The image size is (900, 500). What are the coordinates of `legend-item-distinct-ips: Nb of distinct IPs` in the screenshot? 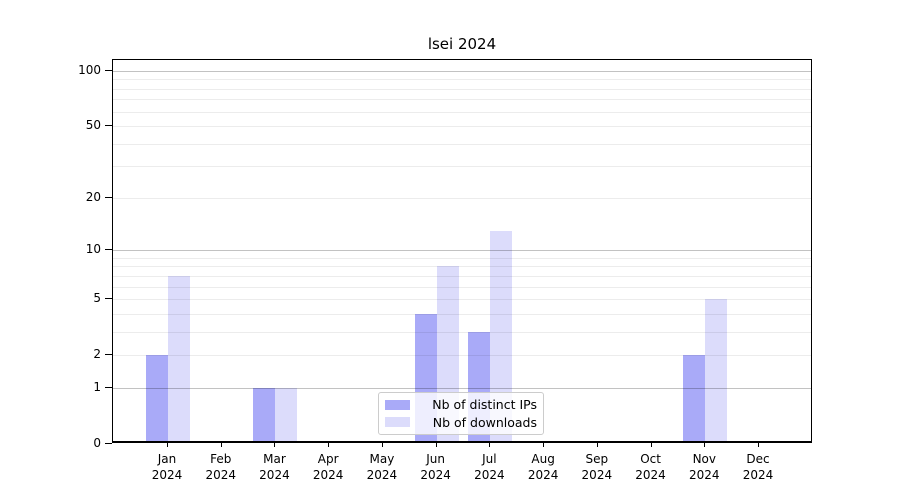 It's located at (461, 404).